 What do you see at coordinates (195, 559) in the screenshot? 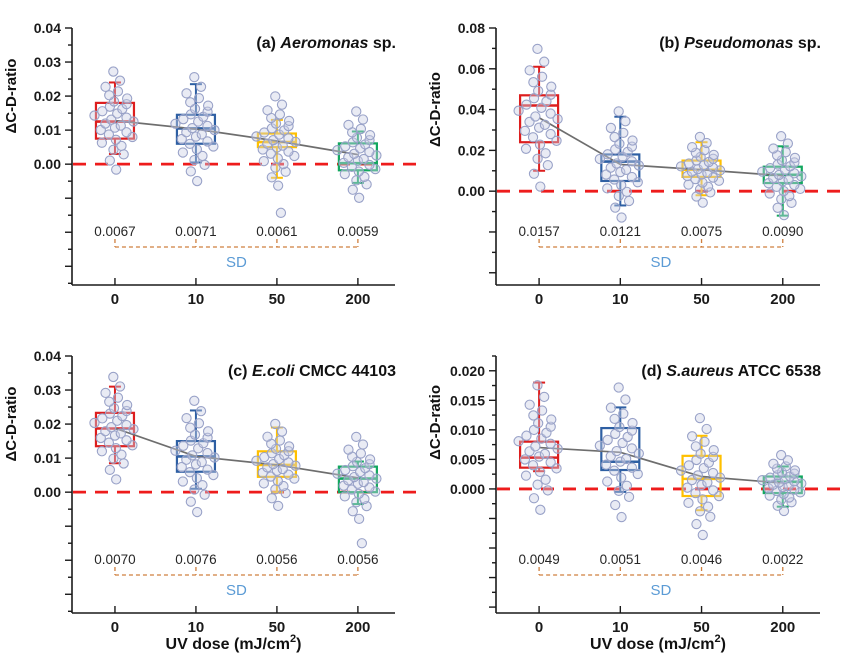
I see `sd-value-label: 0.0076` at bounding box center [195, 559].